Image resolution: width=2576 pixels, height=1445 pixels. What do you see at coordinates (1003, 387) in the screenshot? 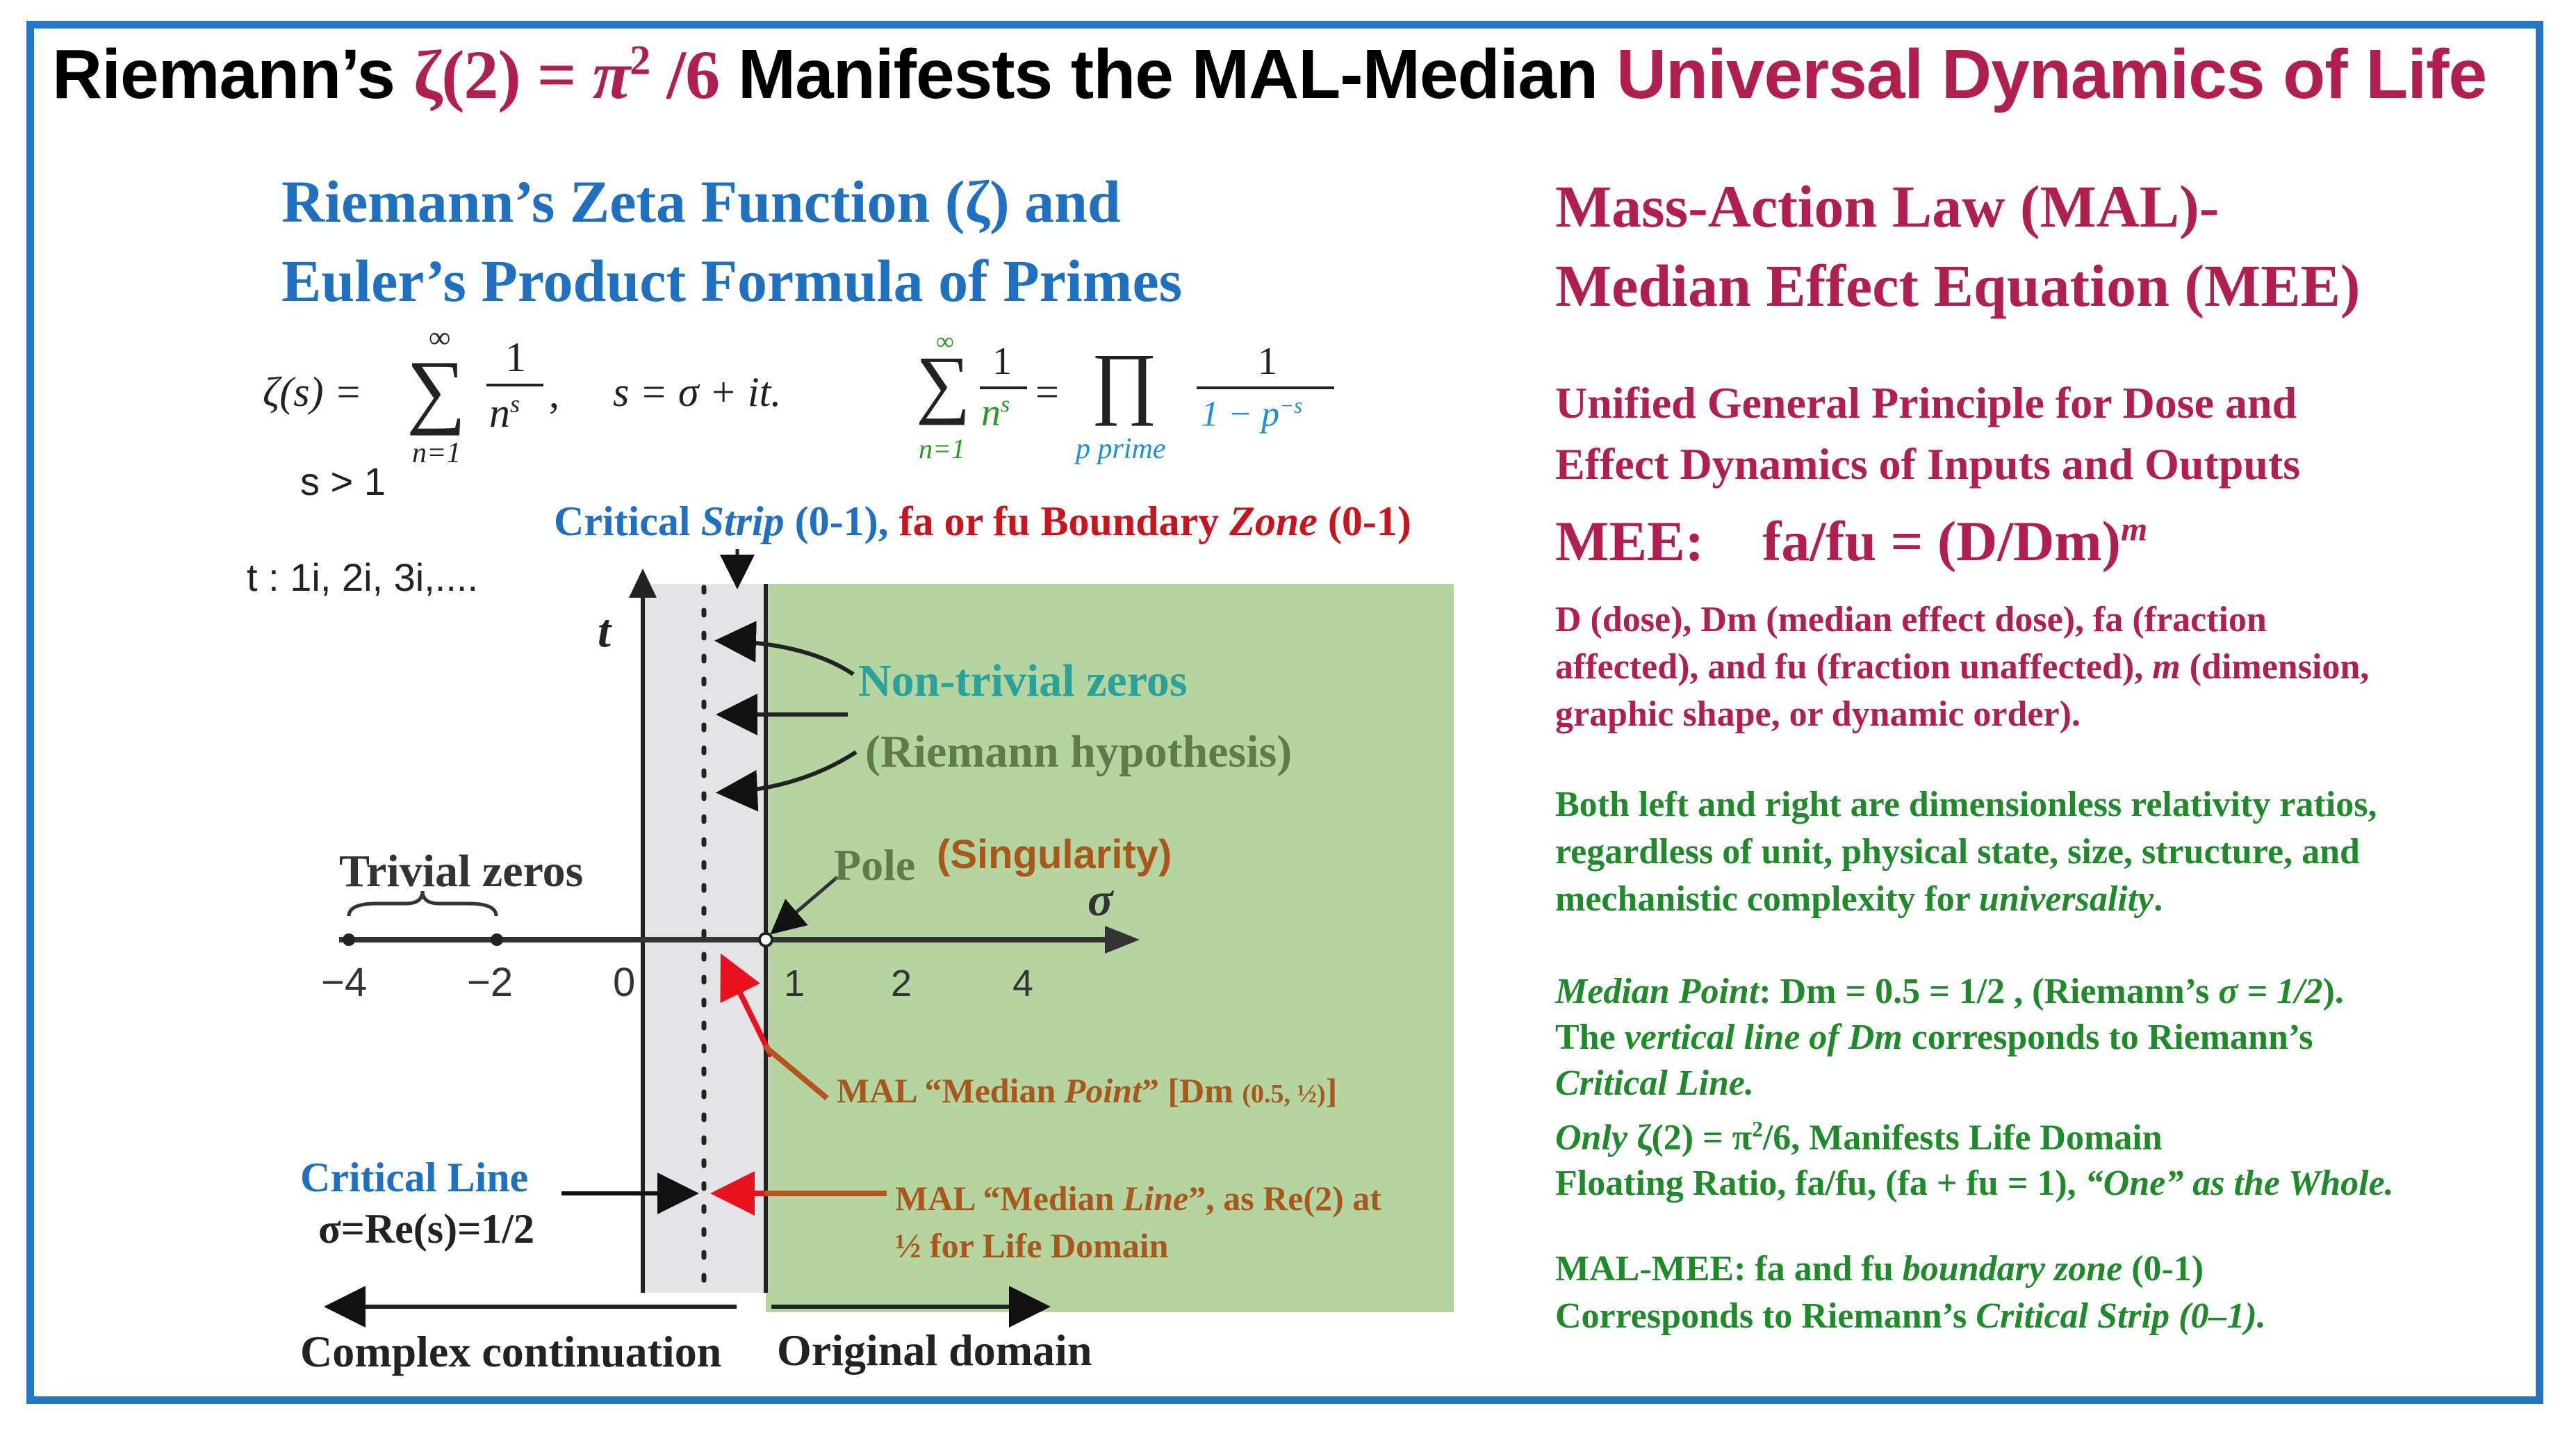
I see `euler-fraction-bar` at bounding box center [1003, 387].